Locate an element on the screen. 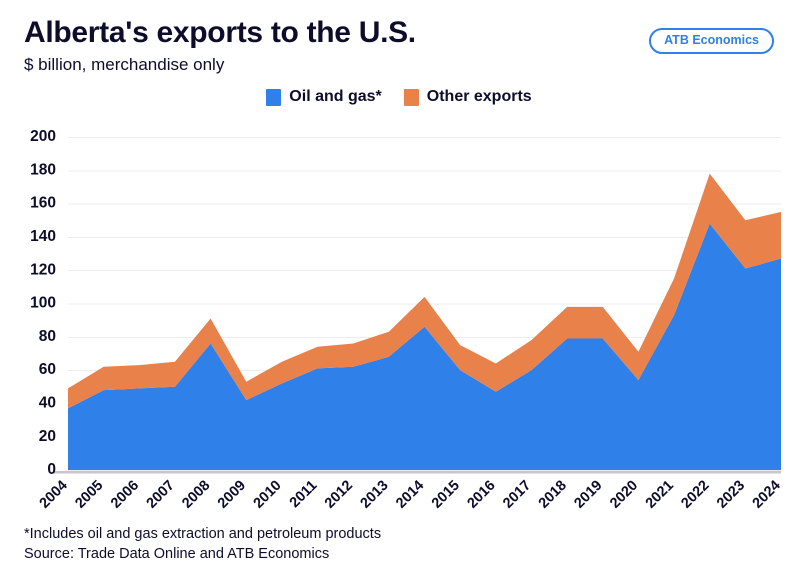 The image size is (798, 575). x-tick-label-2018: 2018 is located at coordinates (553, 495).